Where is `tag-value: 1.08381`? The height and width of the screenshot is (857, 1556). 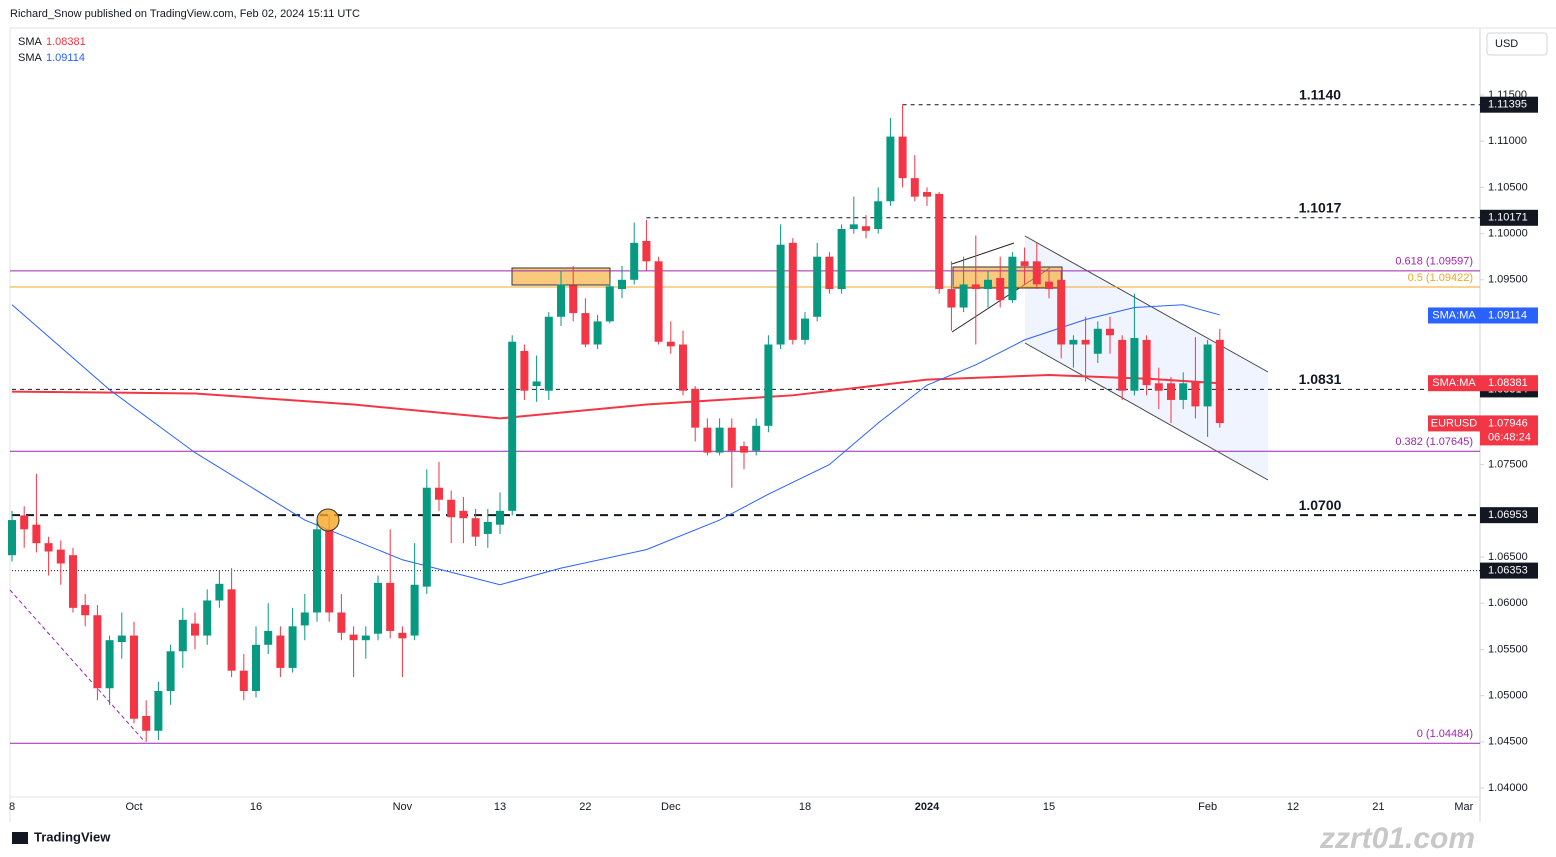 tag-value: 1.08381 is located at coordinates (1508, 383).